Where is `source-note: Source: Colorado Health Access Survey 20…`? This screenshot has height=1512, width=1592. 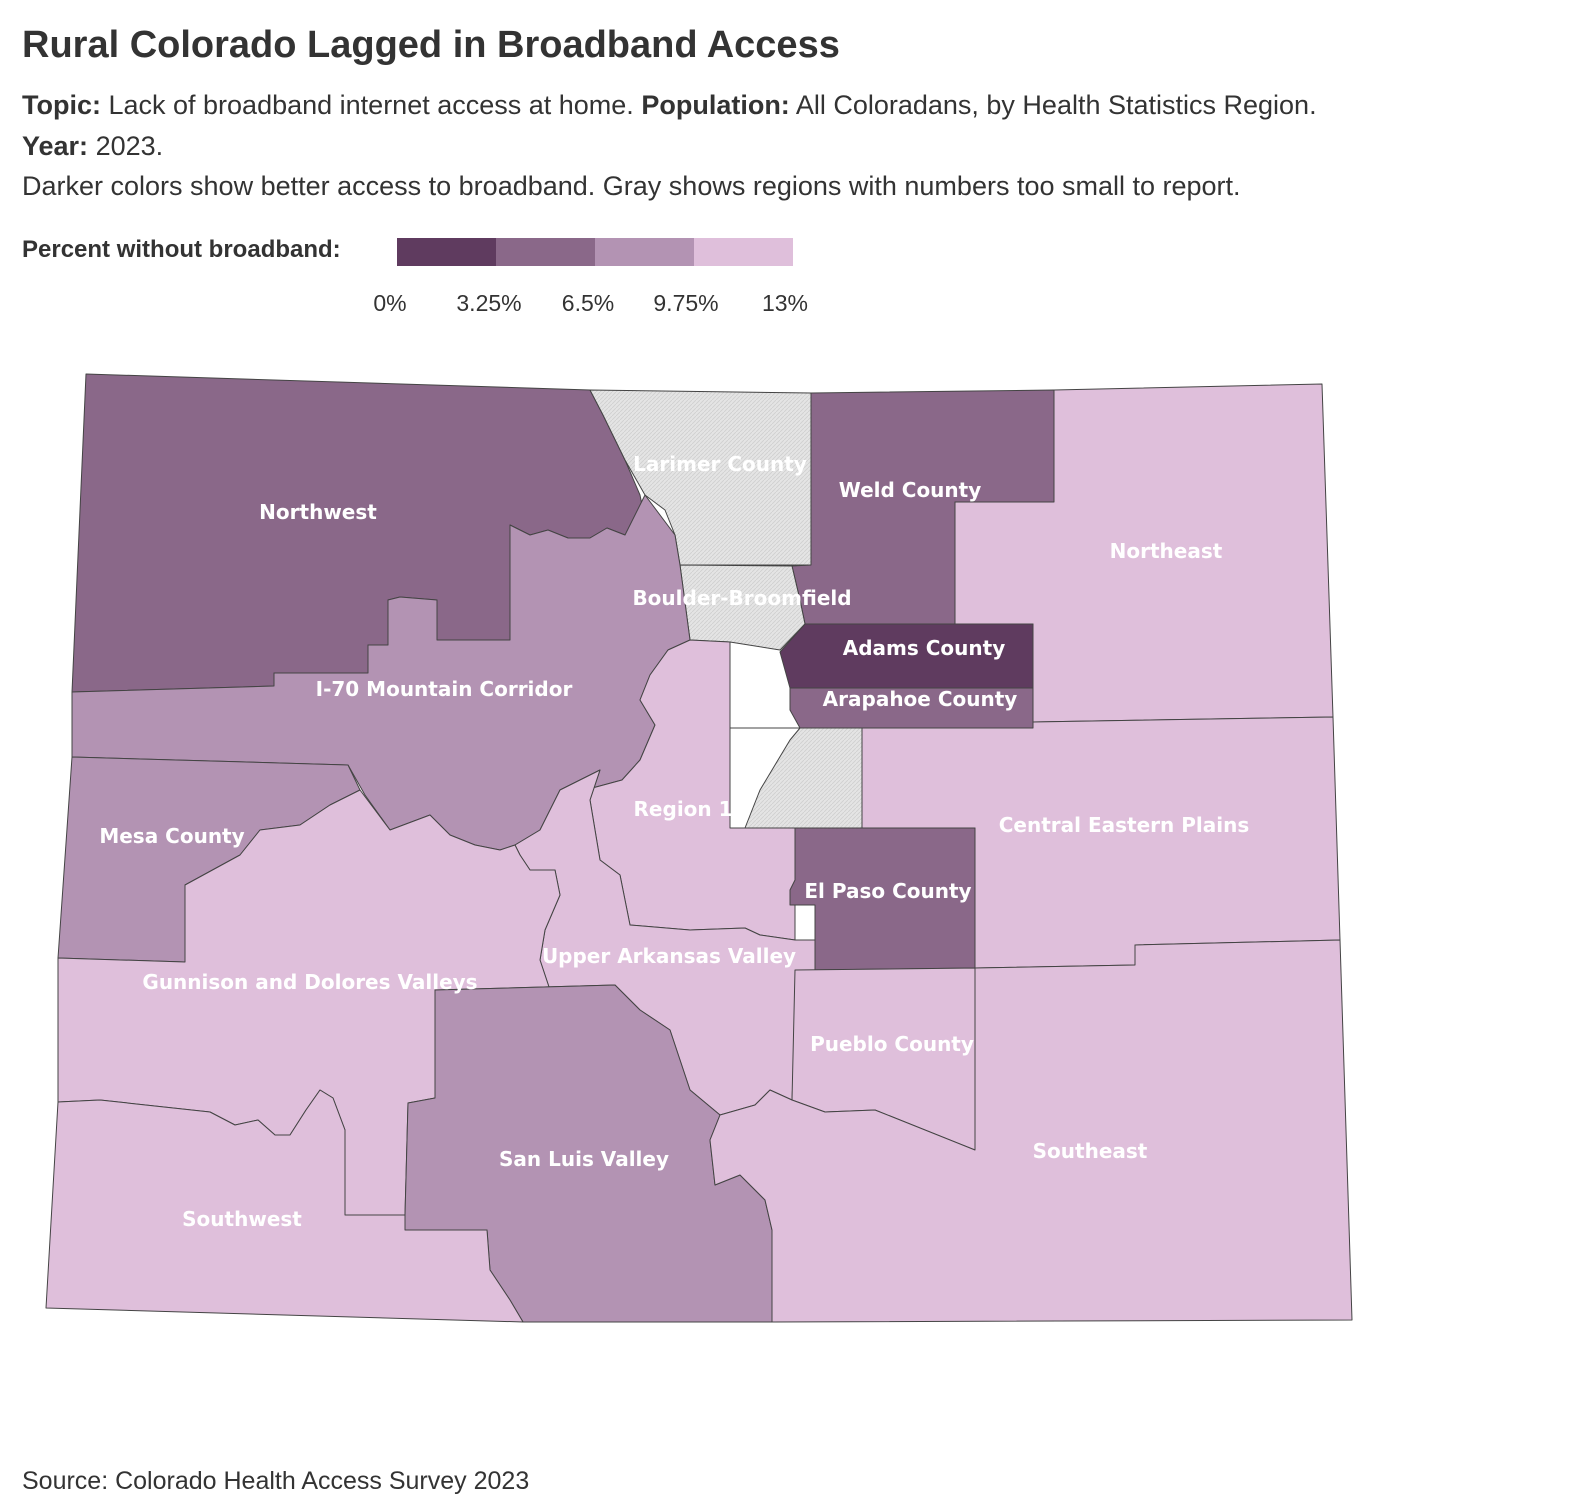 source-note: Source: Colorado Health Access Survey 20… is located at coordinates (276, 1481).